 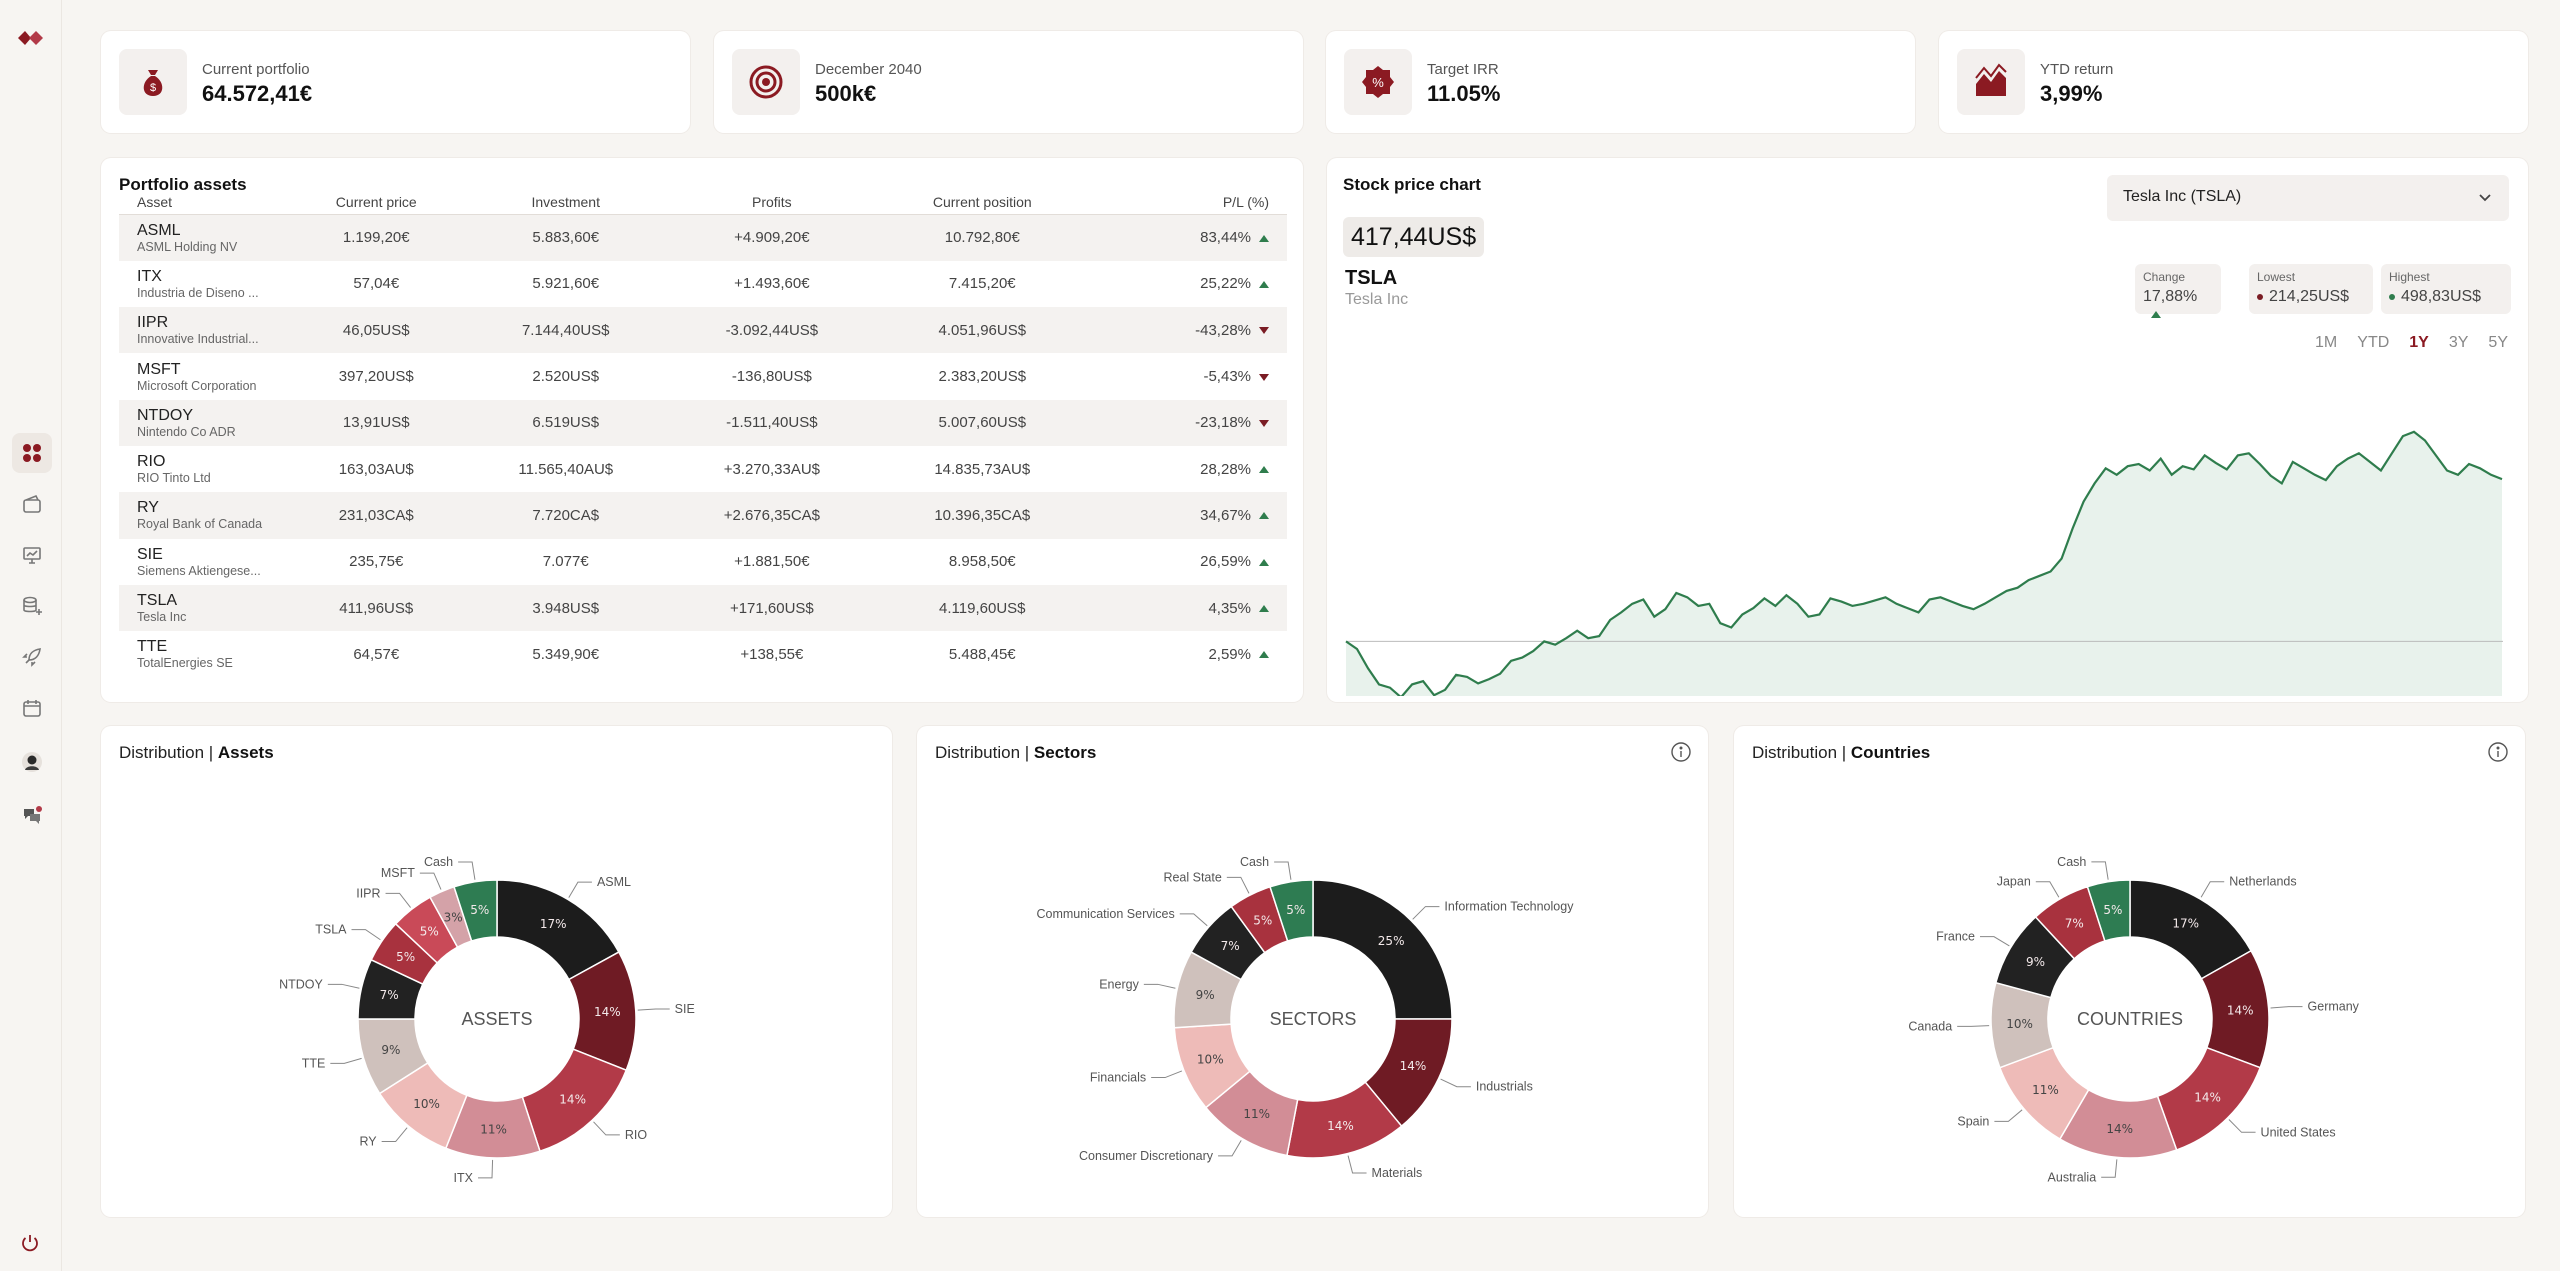 What do you see at coordinates (1414, 237) in the screenshot?
I see `current-price: 417,44US$` at bounding box center [1414, 237].